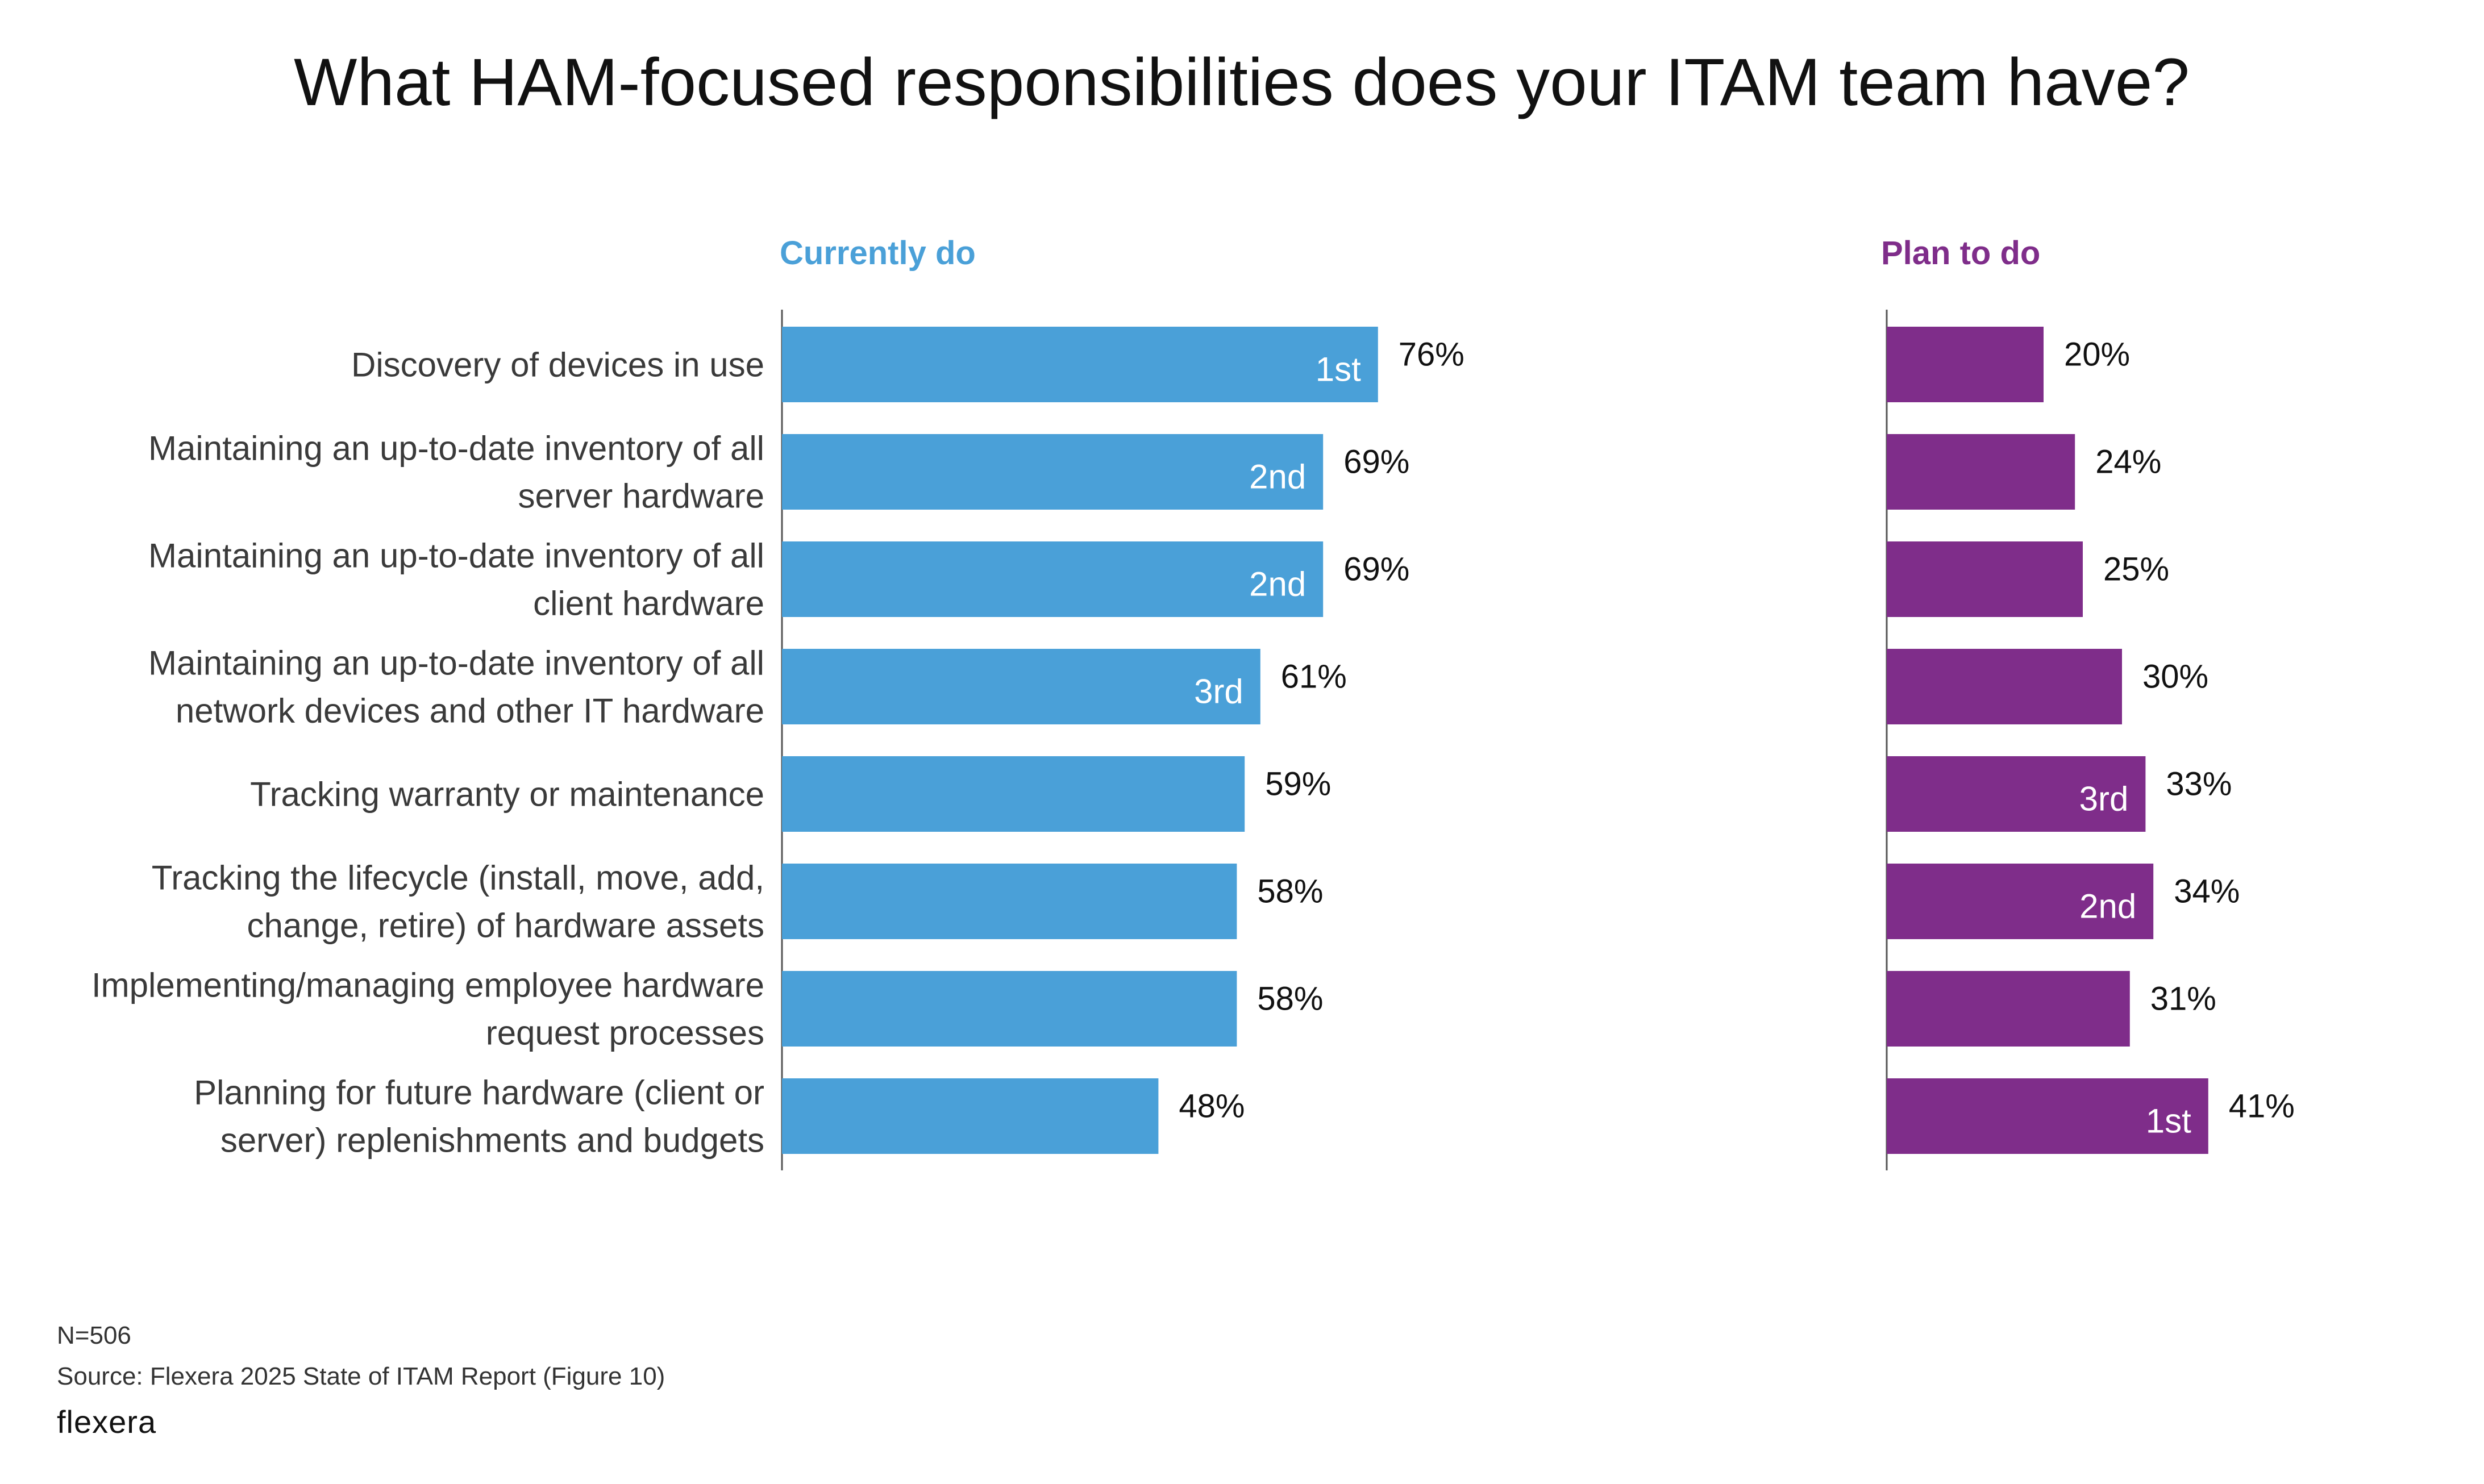  What do you see at coordinates (1960, 253) in the screenshot?
I see `series-label-plan-to-do: Plan to do` at bounding box center [1960, 253].